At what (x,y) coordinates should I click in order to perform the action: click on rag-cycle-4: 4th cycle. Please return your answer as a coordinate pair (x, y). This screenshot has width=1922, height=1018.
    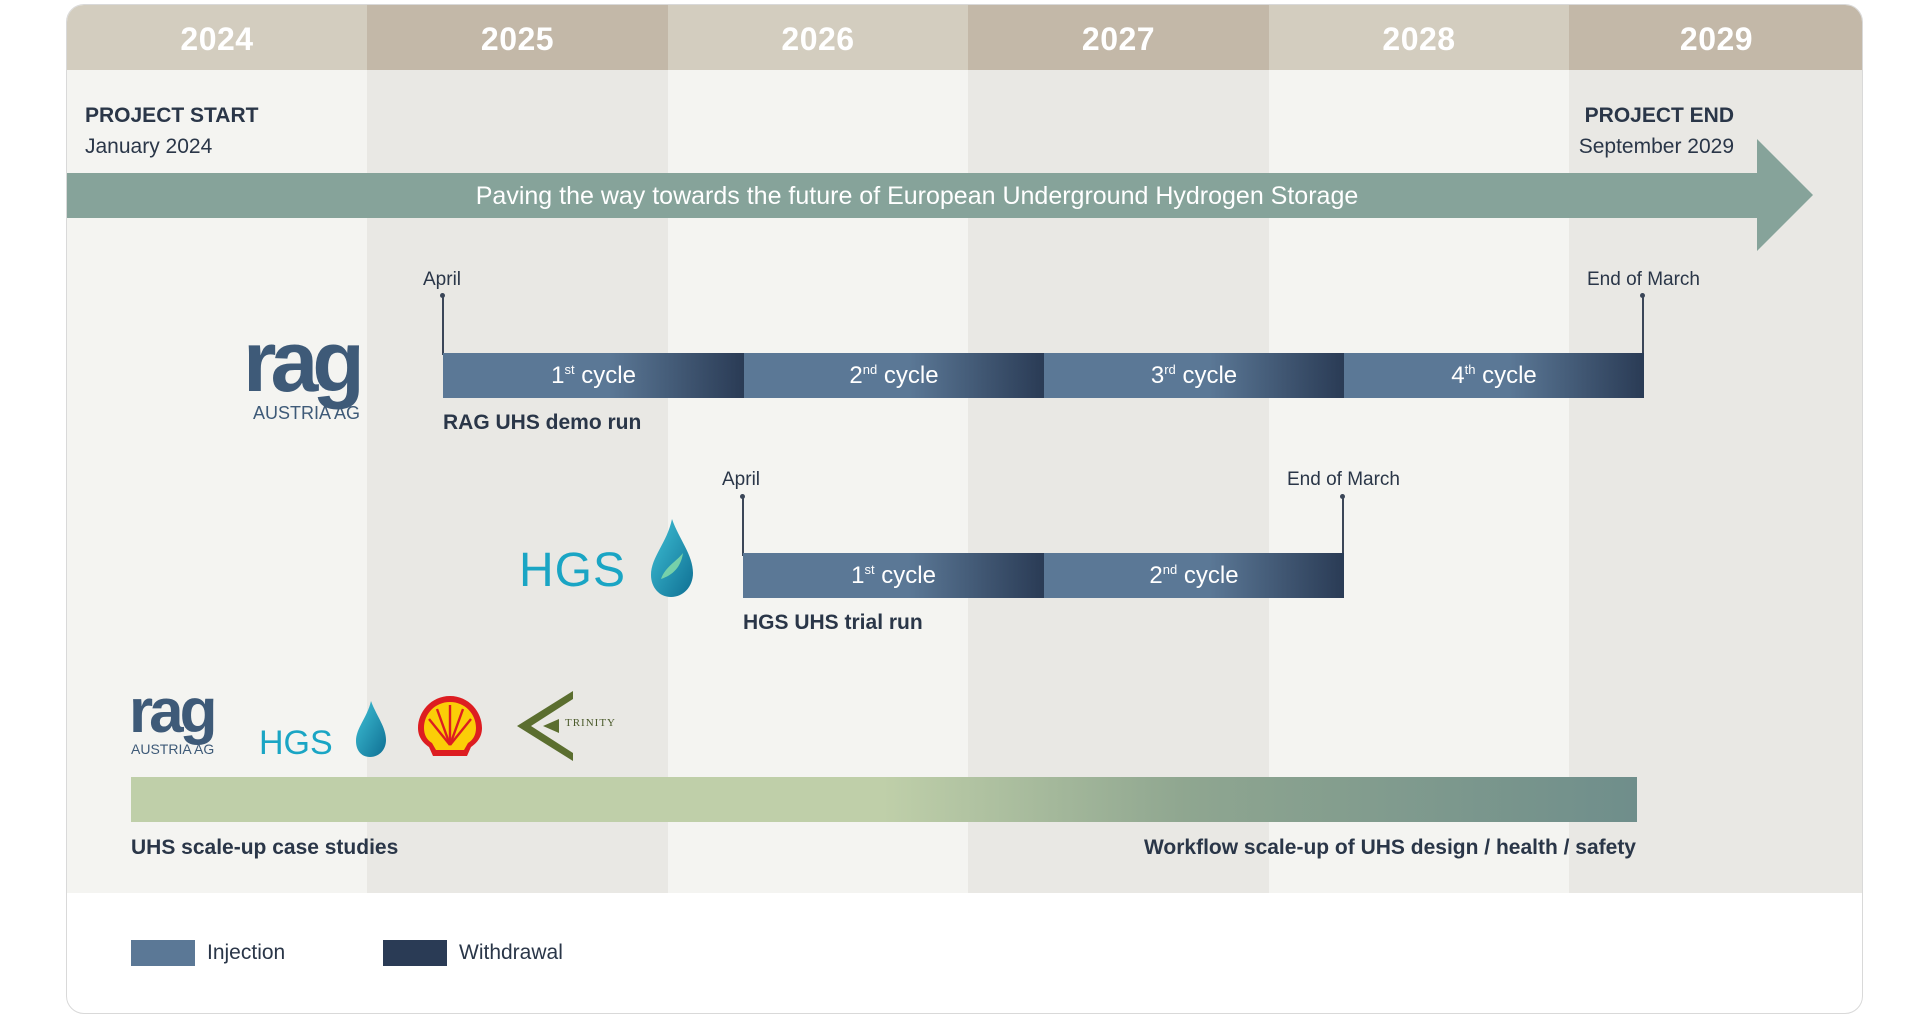
    Looking at the image, I should click on (1494, 375).